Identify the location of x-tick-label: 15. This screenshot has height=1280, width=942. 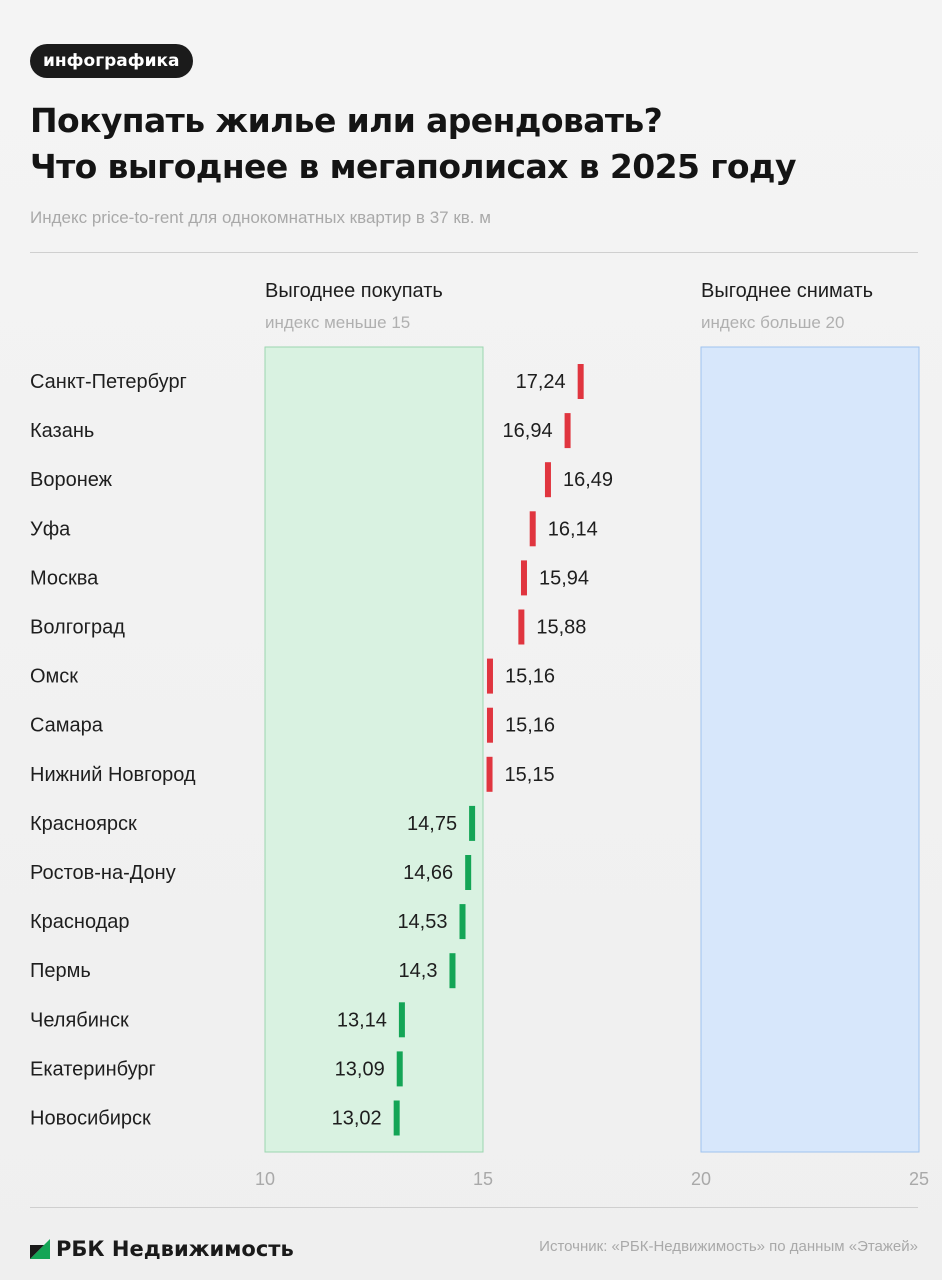
(483, 1179).